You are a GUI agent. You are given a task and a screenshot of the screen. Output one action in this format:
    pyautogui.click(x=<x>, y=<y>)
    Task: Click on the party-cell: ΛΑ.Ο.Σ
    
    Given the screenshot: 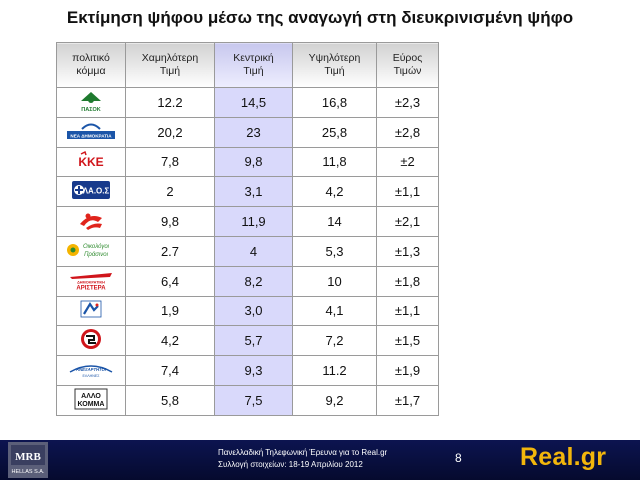 What is the action you would take?
    pyautogui.click(x=91, y=192)
    